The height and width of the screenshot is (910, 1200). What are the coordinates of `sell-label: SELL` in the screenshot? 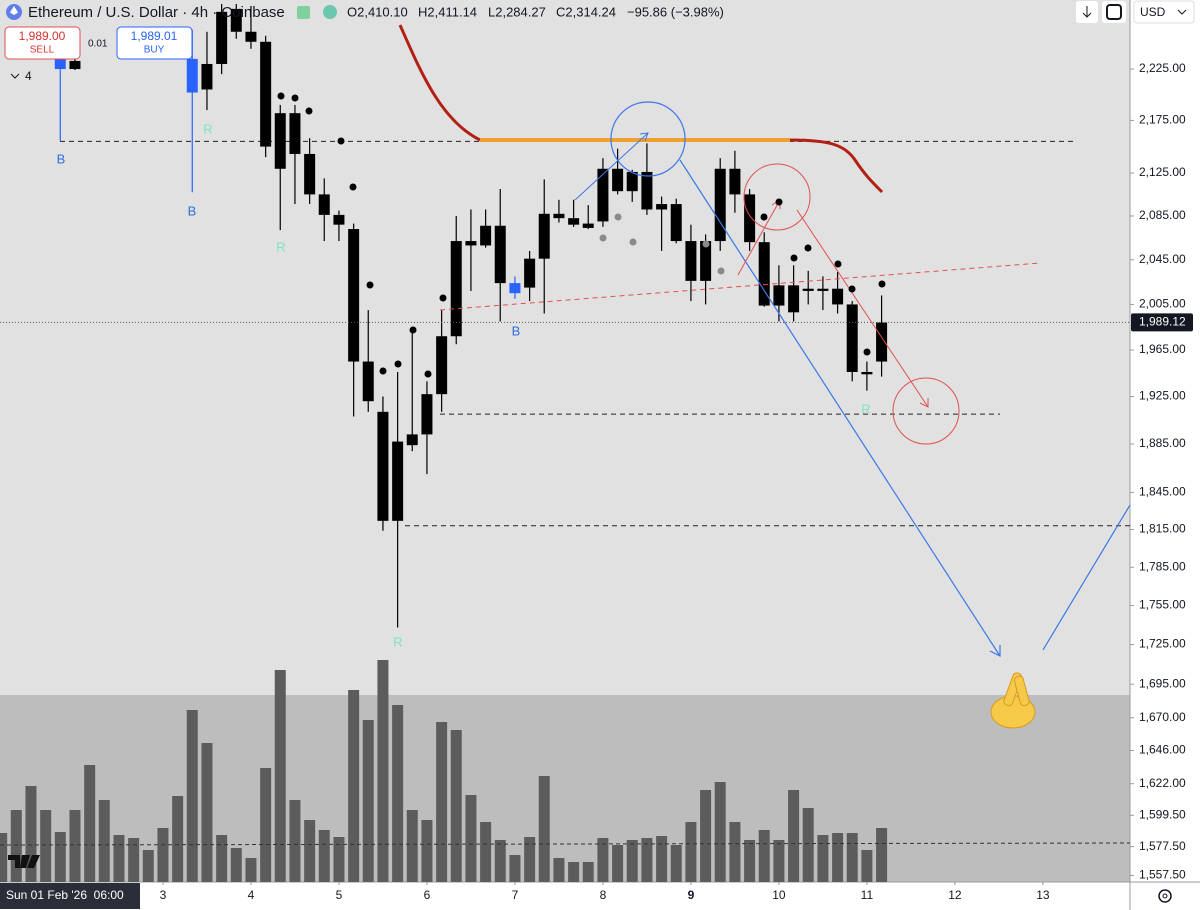 It's located at (42, 50).